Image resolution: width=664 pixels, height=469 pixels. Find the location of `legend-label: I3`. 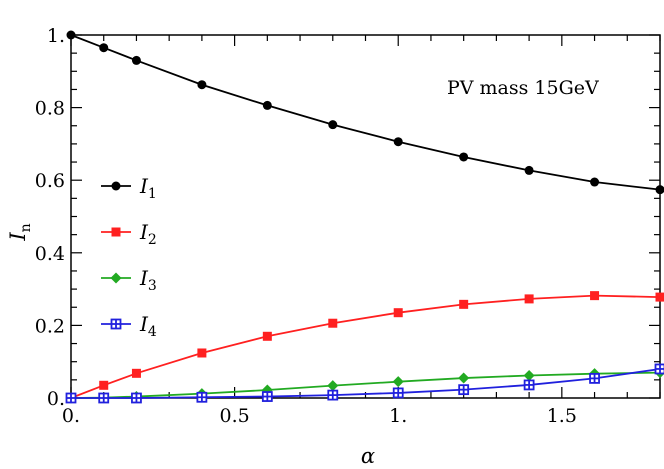

legend-label: I3 is located at coordinates (148, 280).